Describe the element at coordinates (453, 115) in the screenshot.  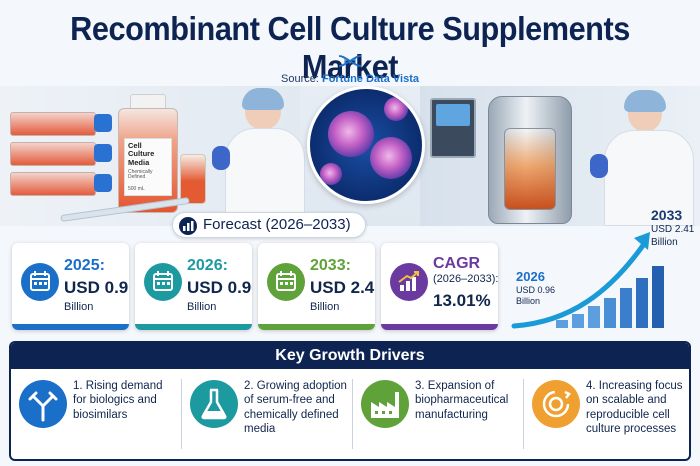
I see `control-panel-screen` at that location.